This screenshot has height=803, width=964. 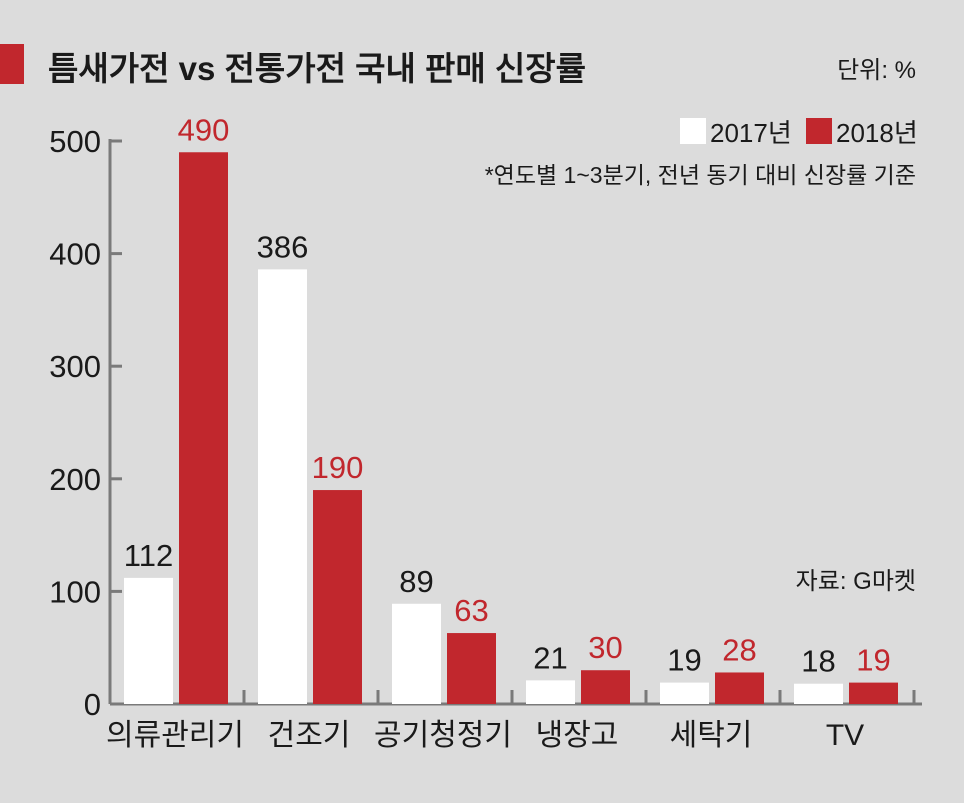 What do you see at coordinates (317, 68) in the screenshot?
I see `chart-title: 틈새가전 vs 전통가전 국내 판매 신장률` at bounding box center [317, 68].